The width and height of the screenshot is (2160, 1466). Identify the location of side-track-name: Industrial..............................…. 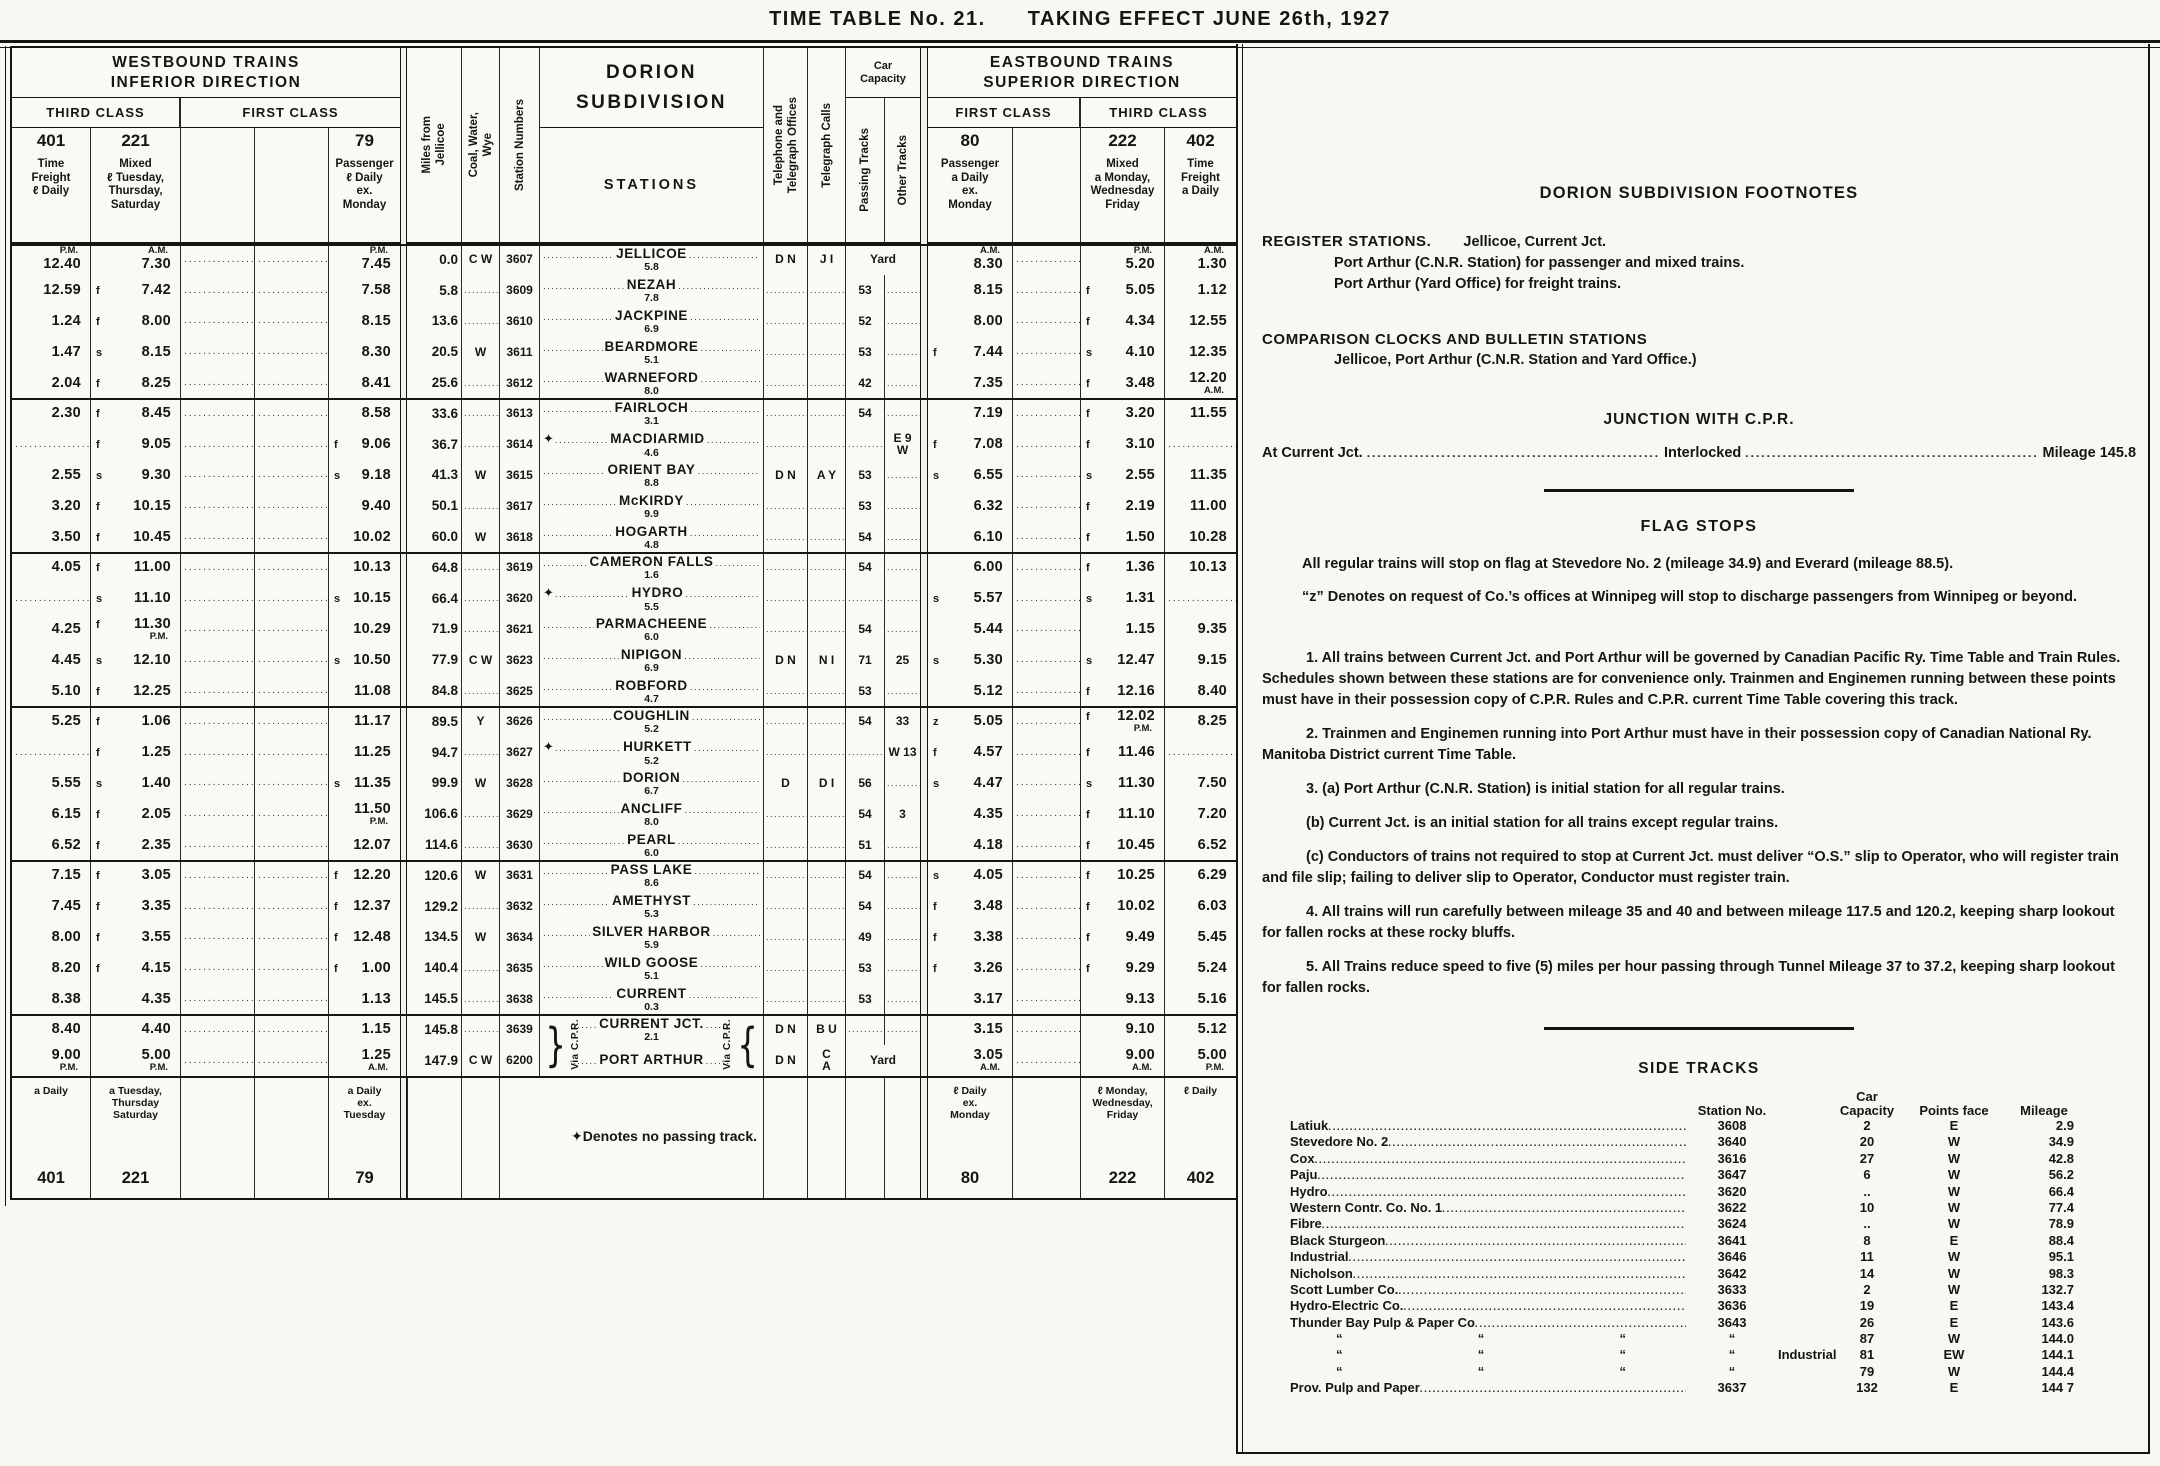
(1488, 1257).